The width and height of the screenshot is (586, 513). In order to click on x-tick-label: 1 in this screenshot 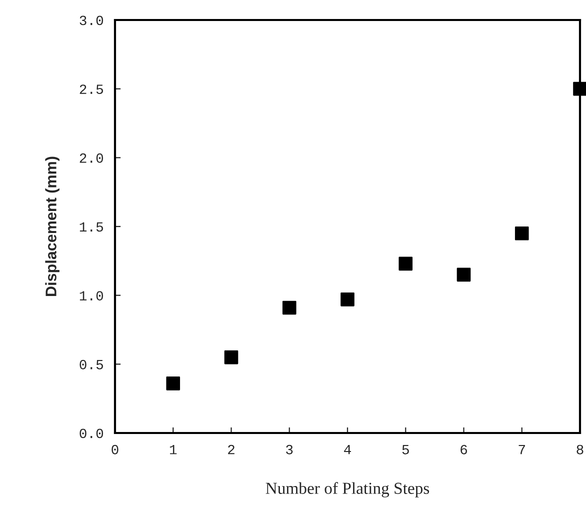, I will do `click(173, 449)`.